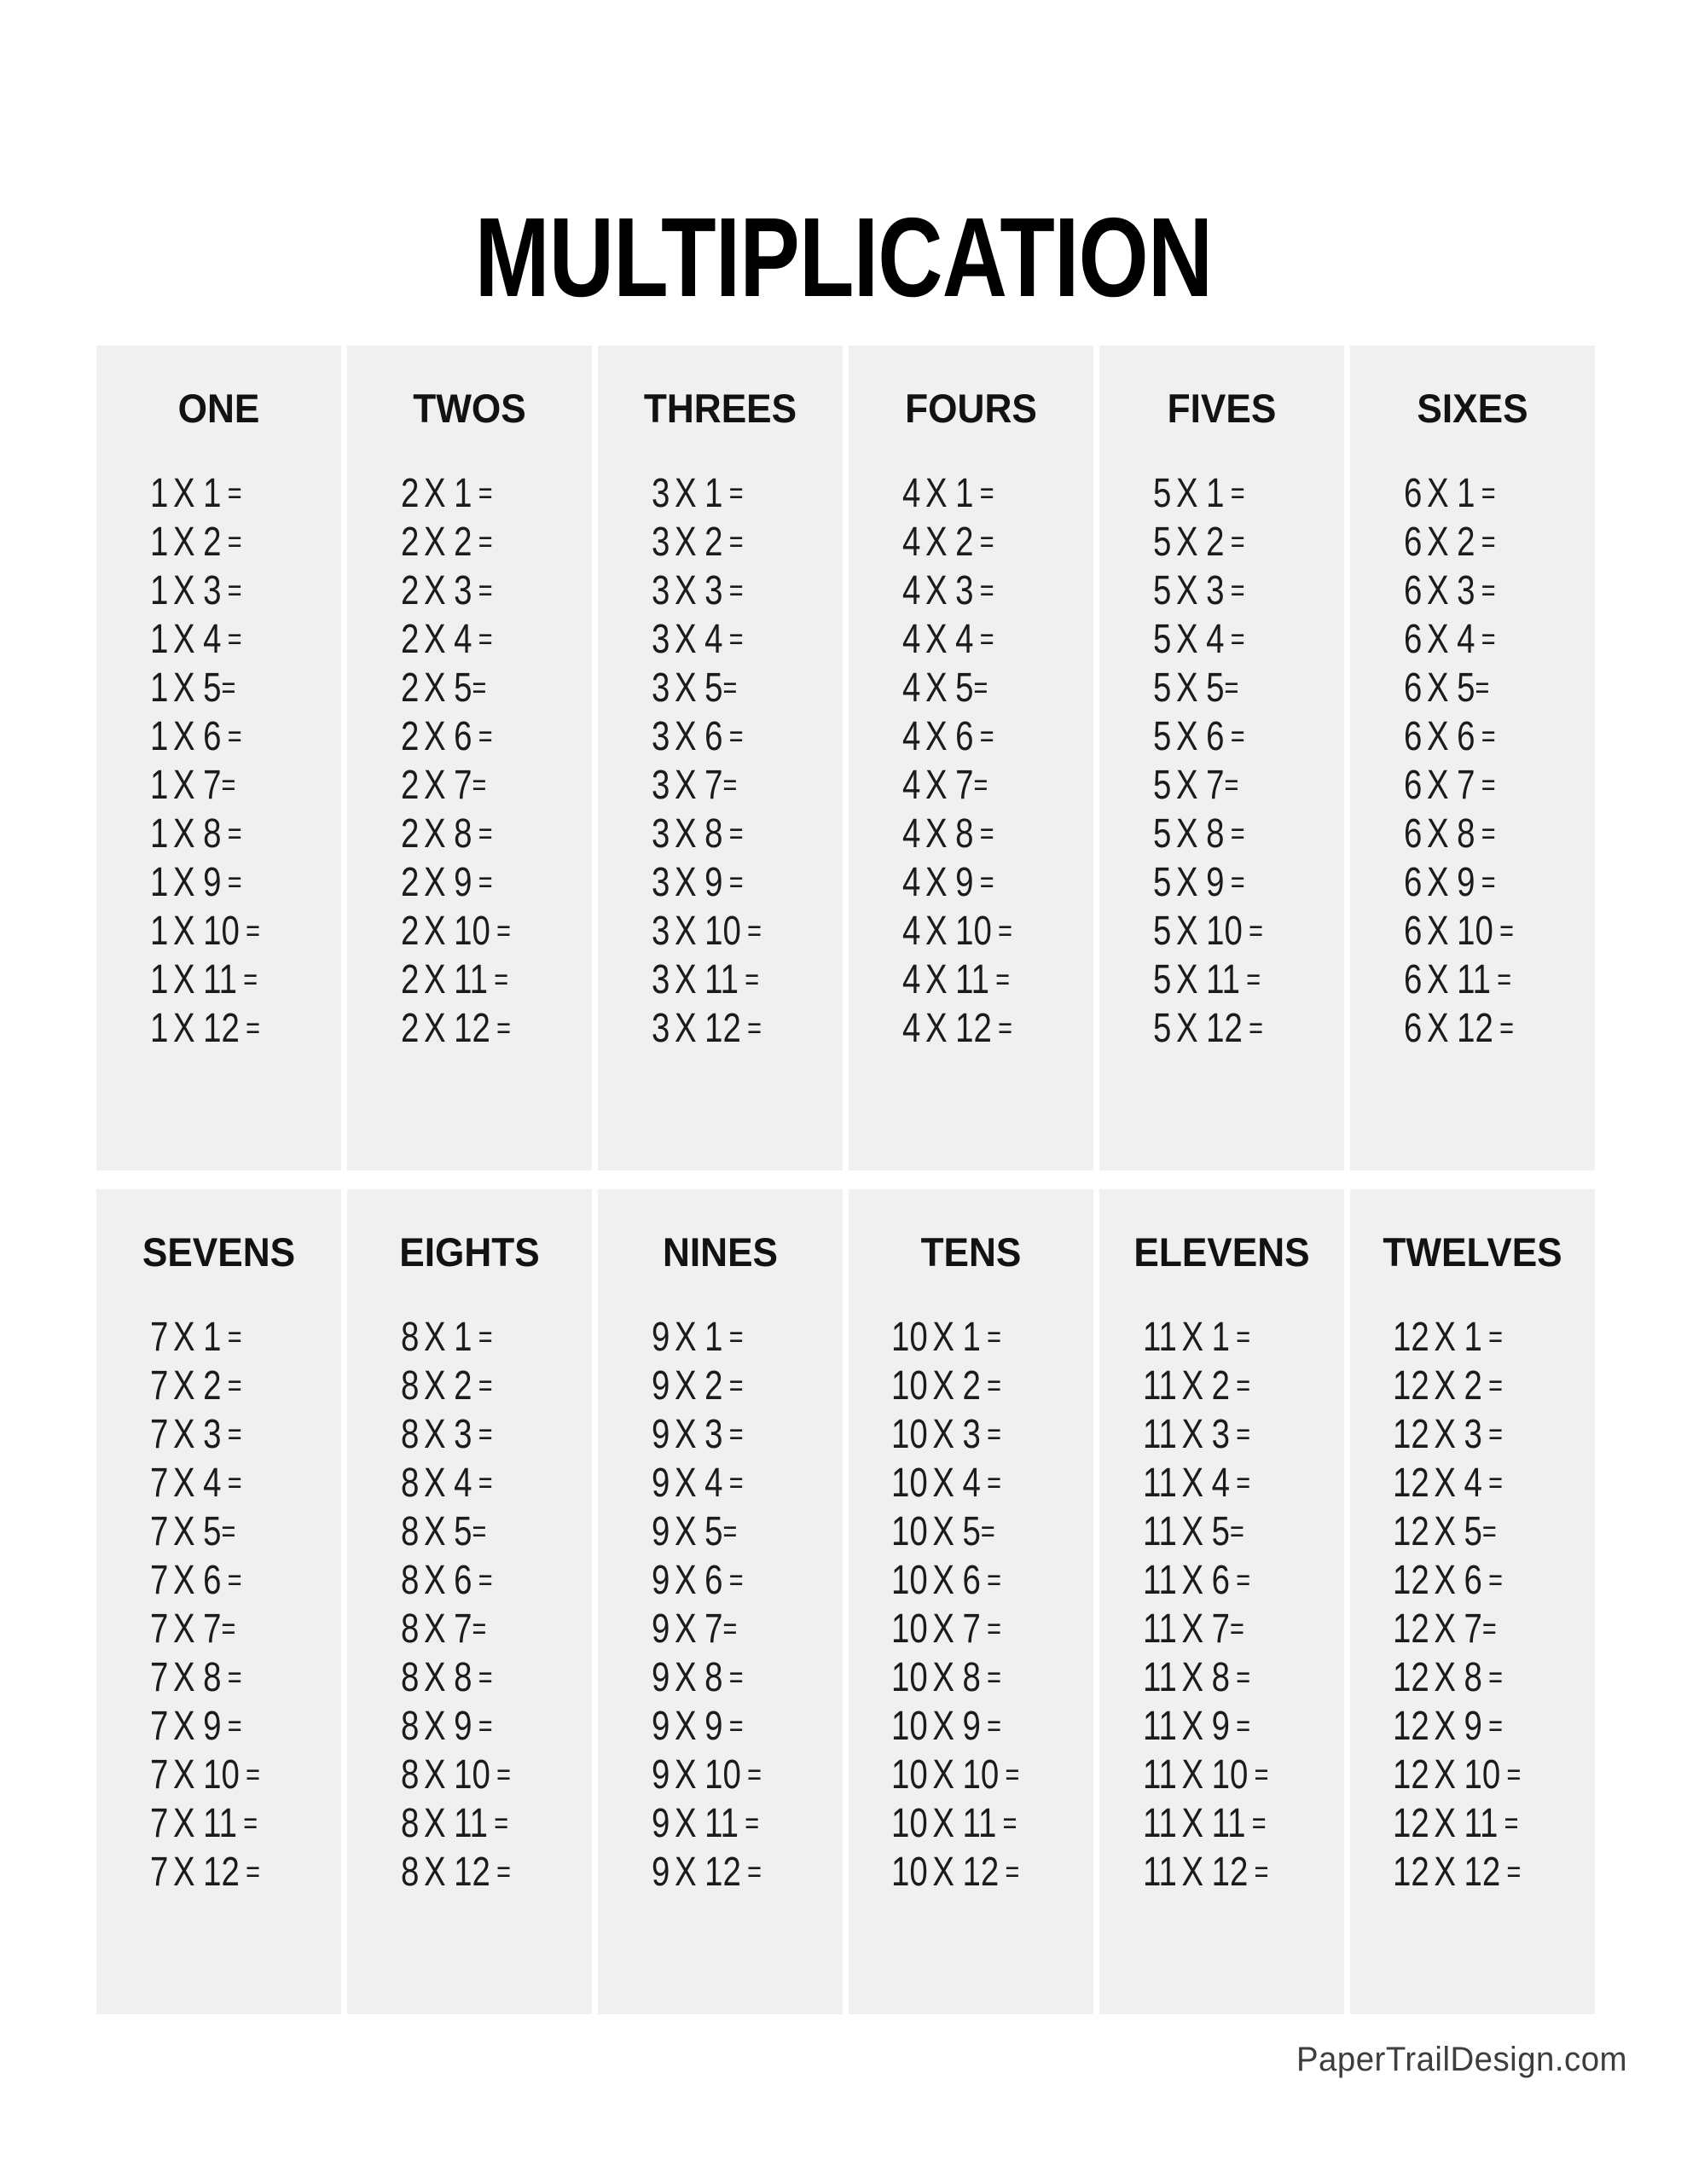 This screenshot has height=2184, width=1687. I want to click on equation-row: 1 X 4 =, so click(205, 640).